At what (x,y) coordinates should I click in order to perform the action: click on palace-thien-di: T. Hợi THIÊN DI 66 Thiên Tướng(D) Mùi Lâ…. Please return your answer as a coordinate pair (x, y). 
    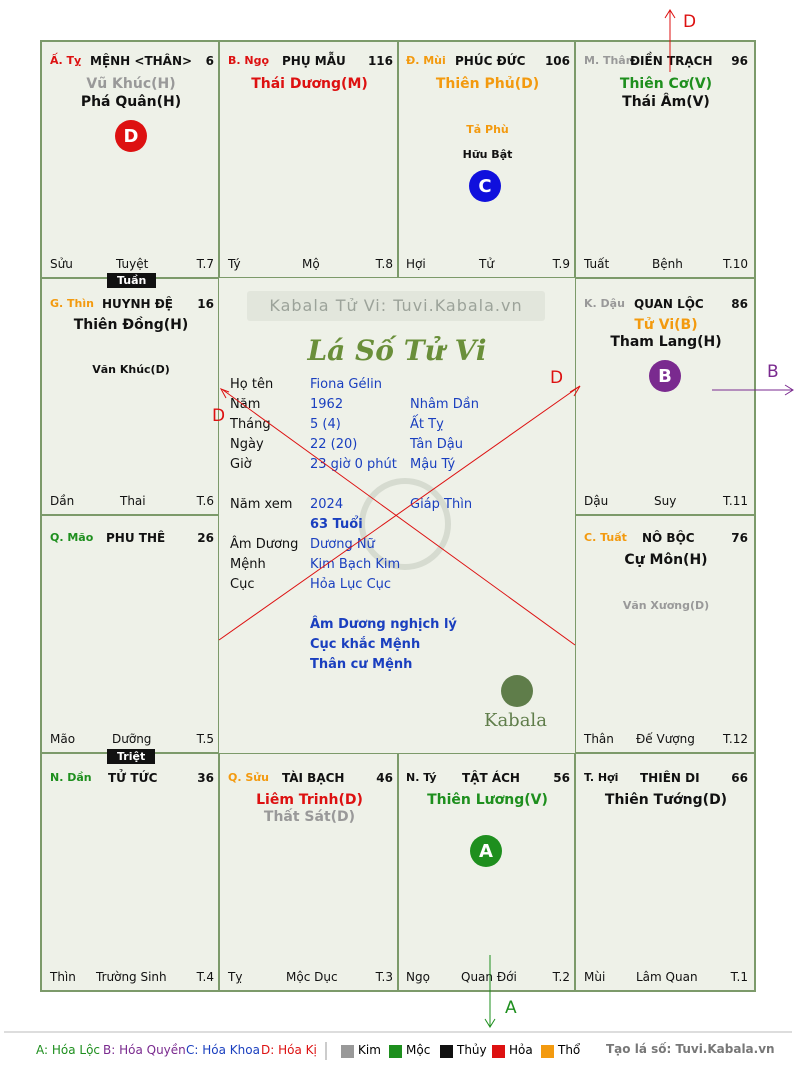
    Looking at the image, I should click on (665, 872).